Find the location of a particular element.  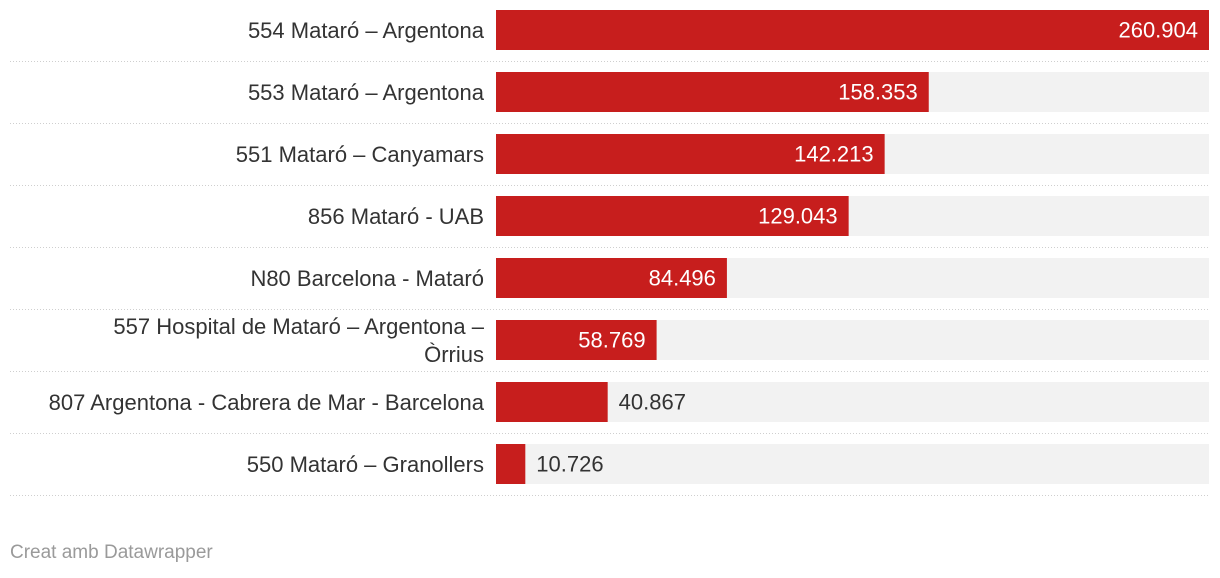

category-label: 551 Mataró – Canyamars is located at coordinates (360, 154).